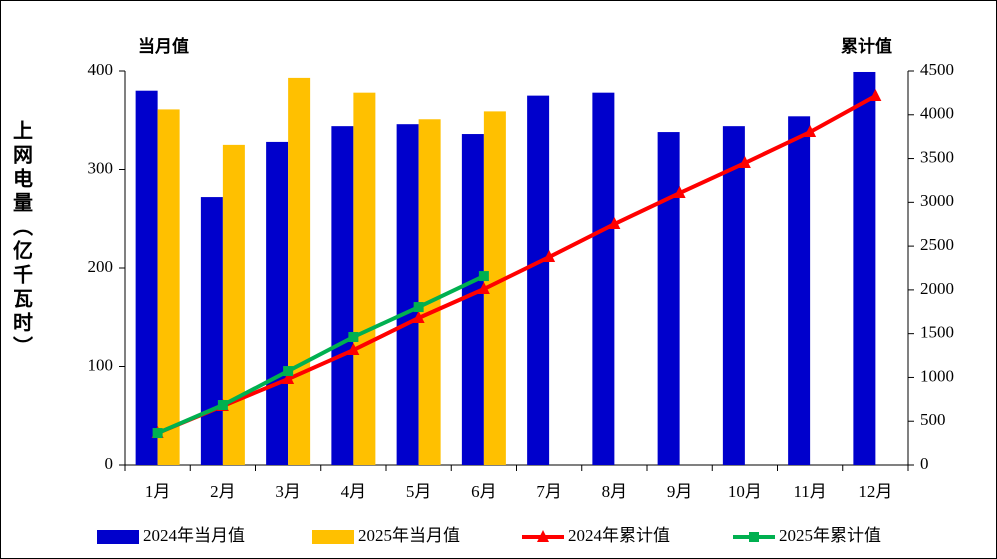  Describe the element at coordinates (158, 491) in the screenshot. I see `x-tick-label: 1月` at that location.